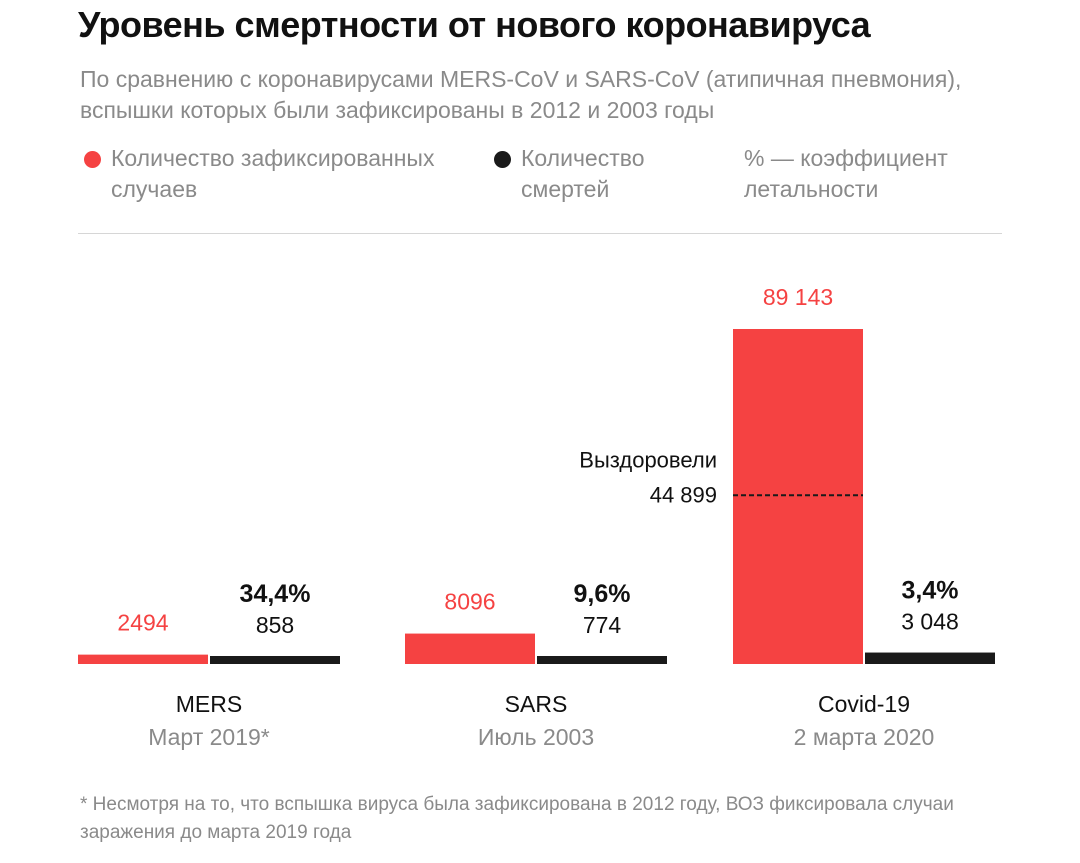 Image resolution: width=1080 pixels, height=863 pixels. Describe the element at coordinates (143, 659) in the screenshot. I see `bar-cases-mers` at that location.